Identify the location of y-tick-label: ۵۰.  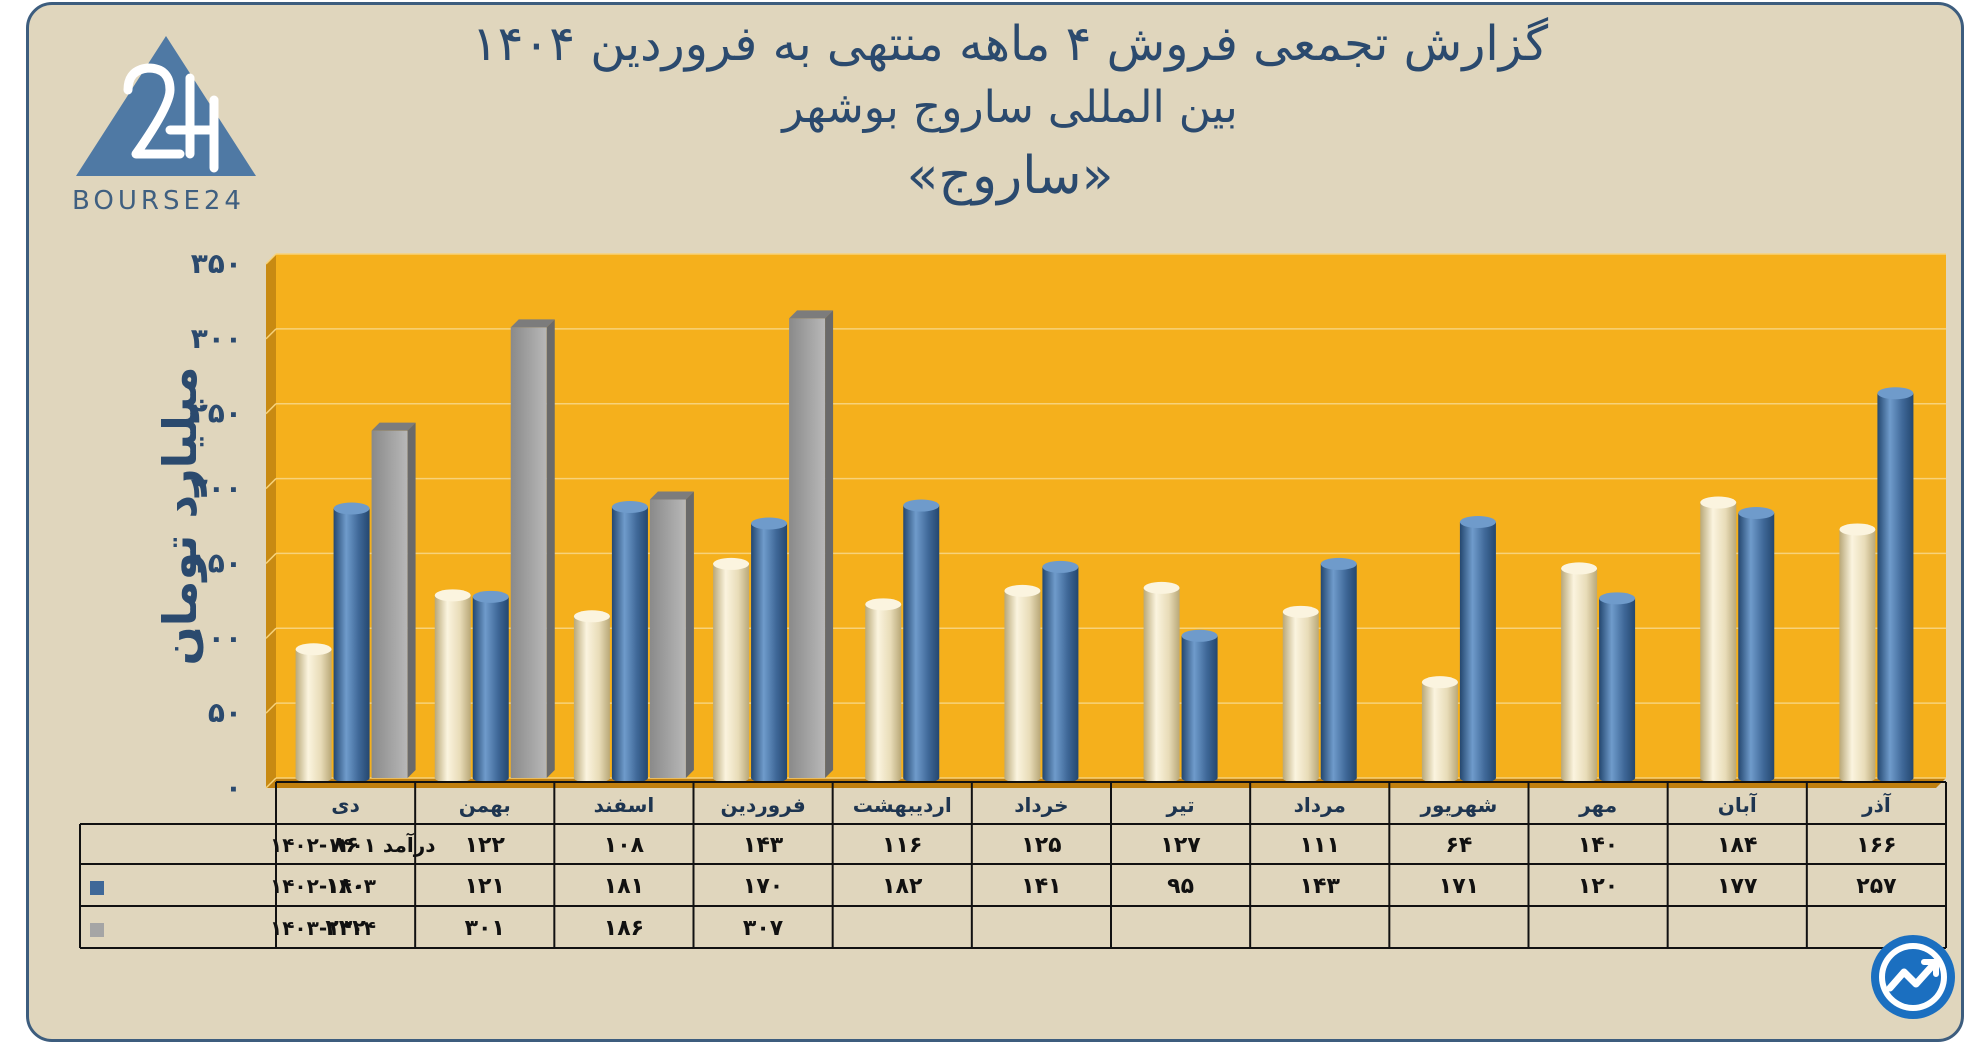
(225, 712).